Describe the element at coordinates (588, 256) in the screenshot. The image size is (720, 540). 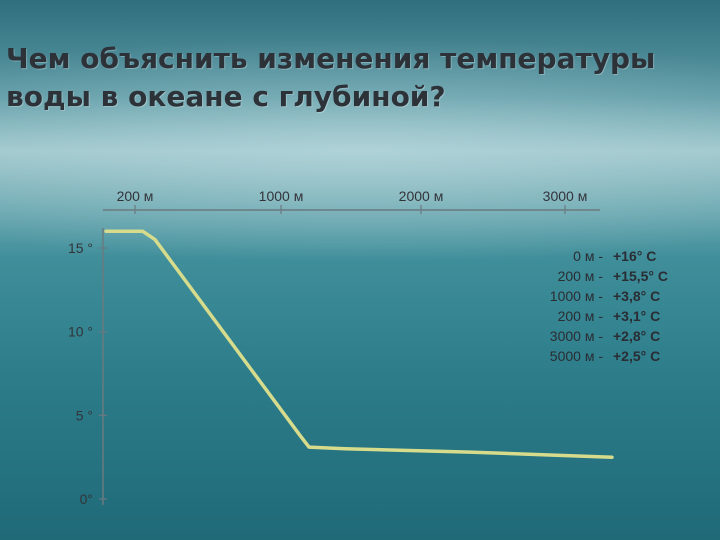
I see `depth-cell: 0 м -` at that location.